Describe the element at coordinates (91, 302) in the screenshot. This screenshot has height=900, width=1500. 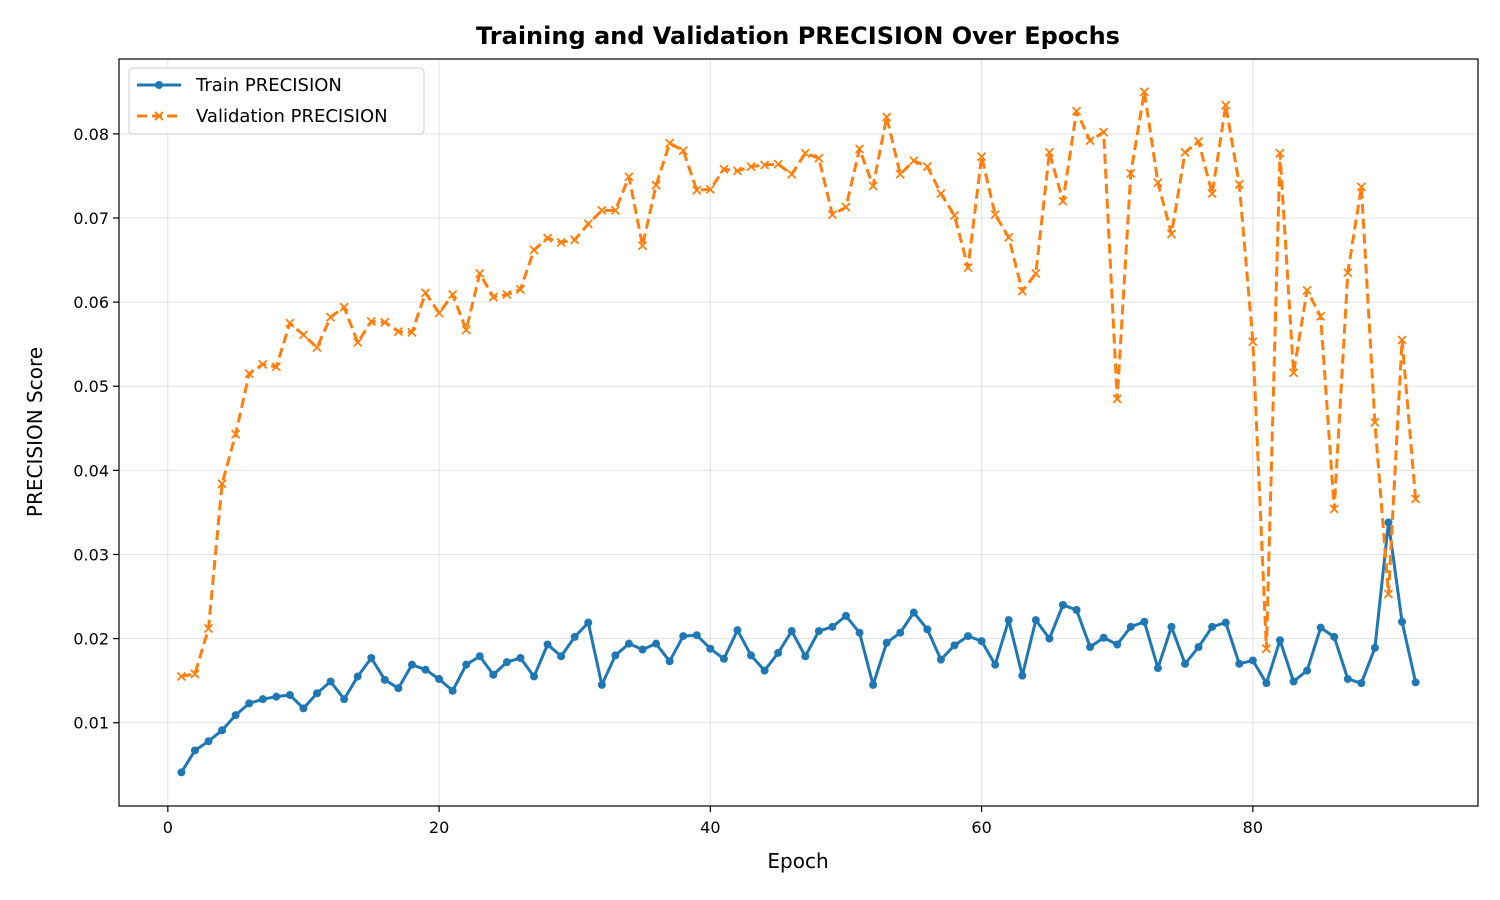
I see `y-tick-label: 0.06` at that location.